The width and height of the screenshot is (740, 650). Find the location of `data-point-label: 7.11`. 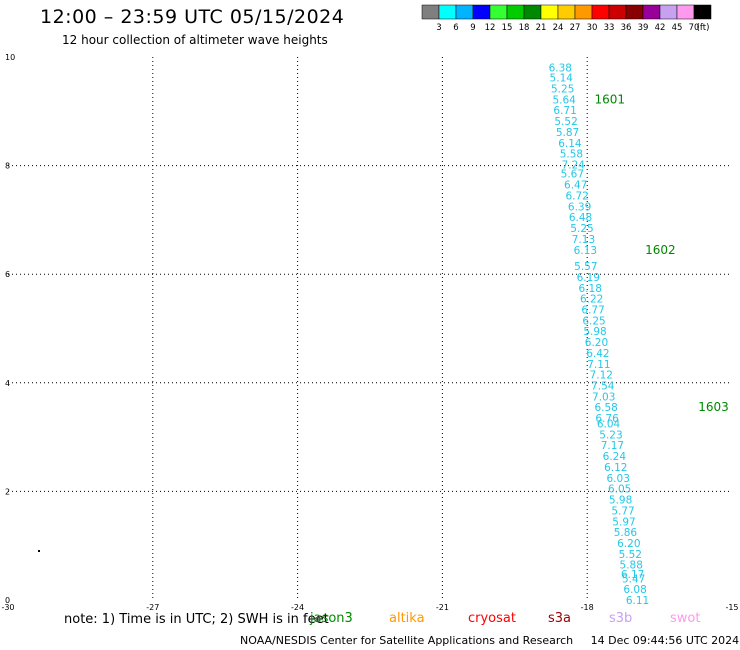

data-point-label: 7.11 is located at coordinates (598, 365).